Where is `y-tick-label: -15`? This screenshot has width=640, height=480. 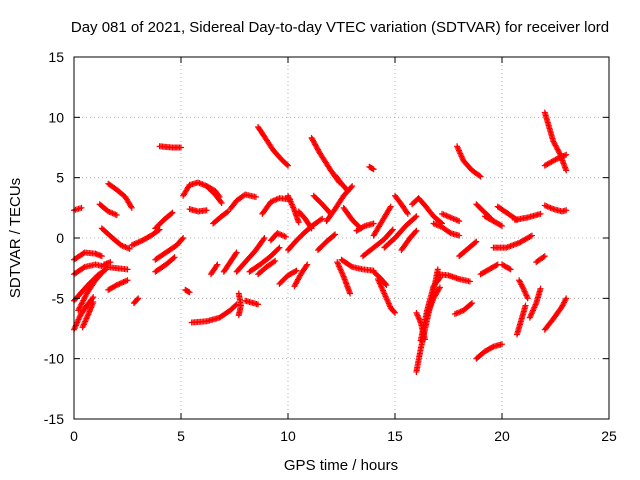
y-tick-label: -15 is located at coordinates (54, 419).